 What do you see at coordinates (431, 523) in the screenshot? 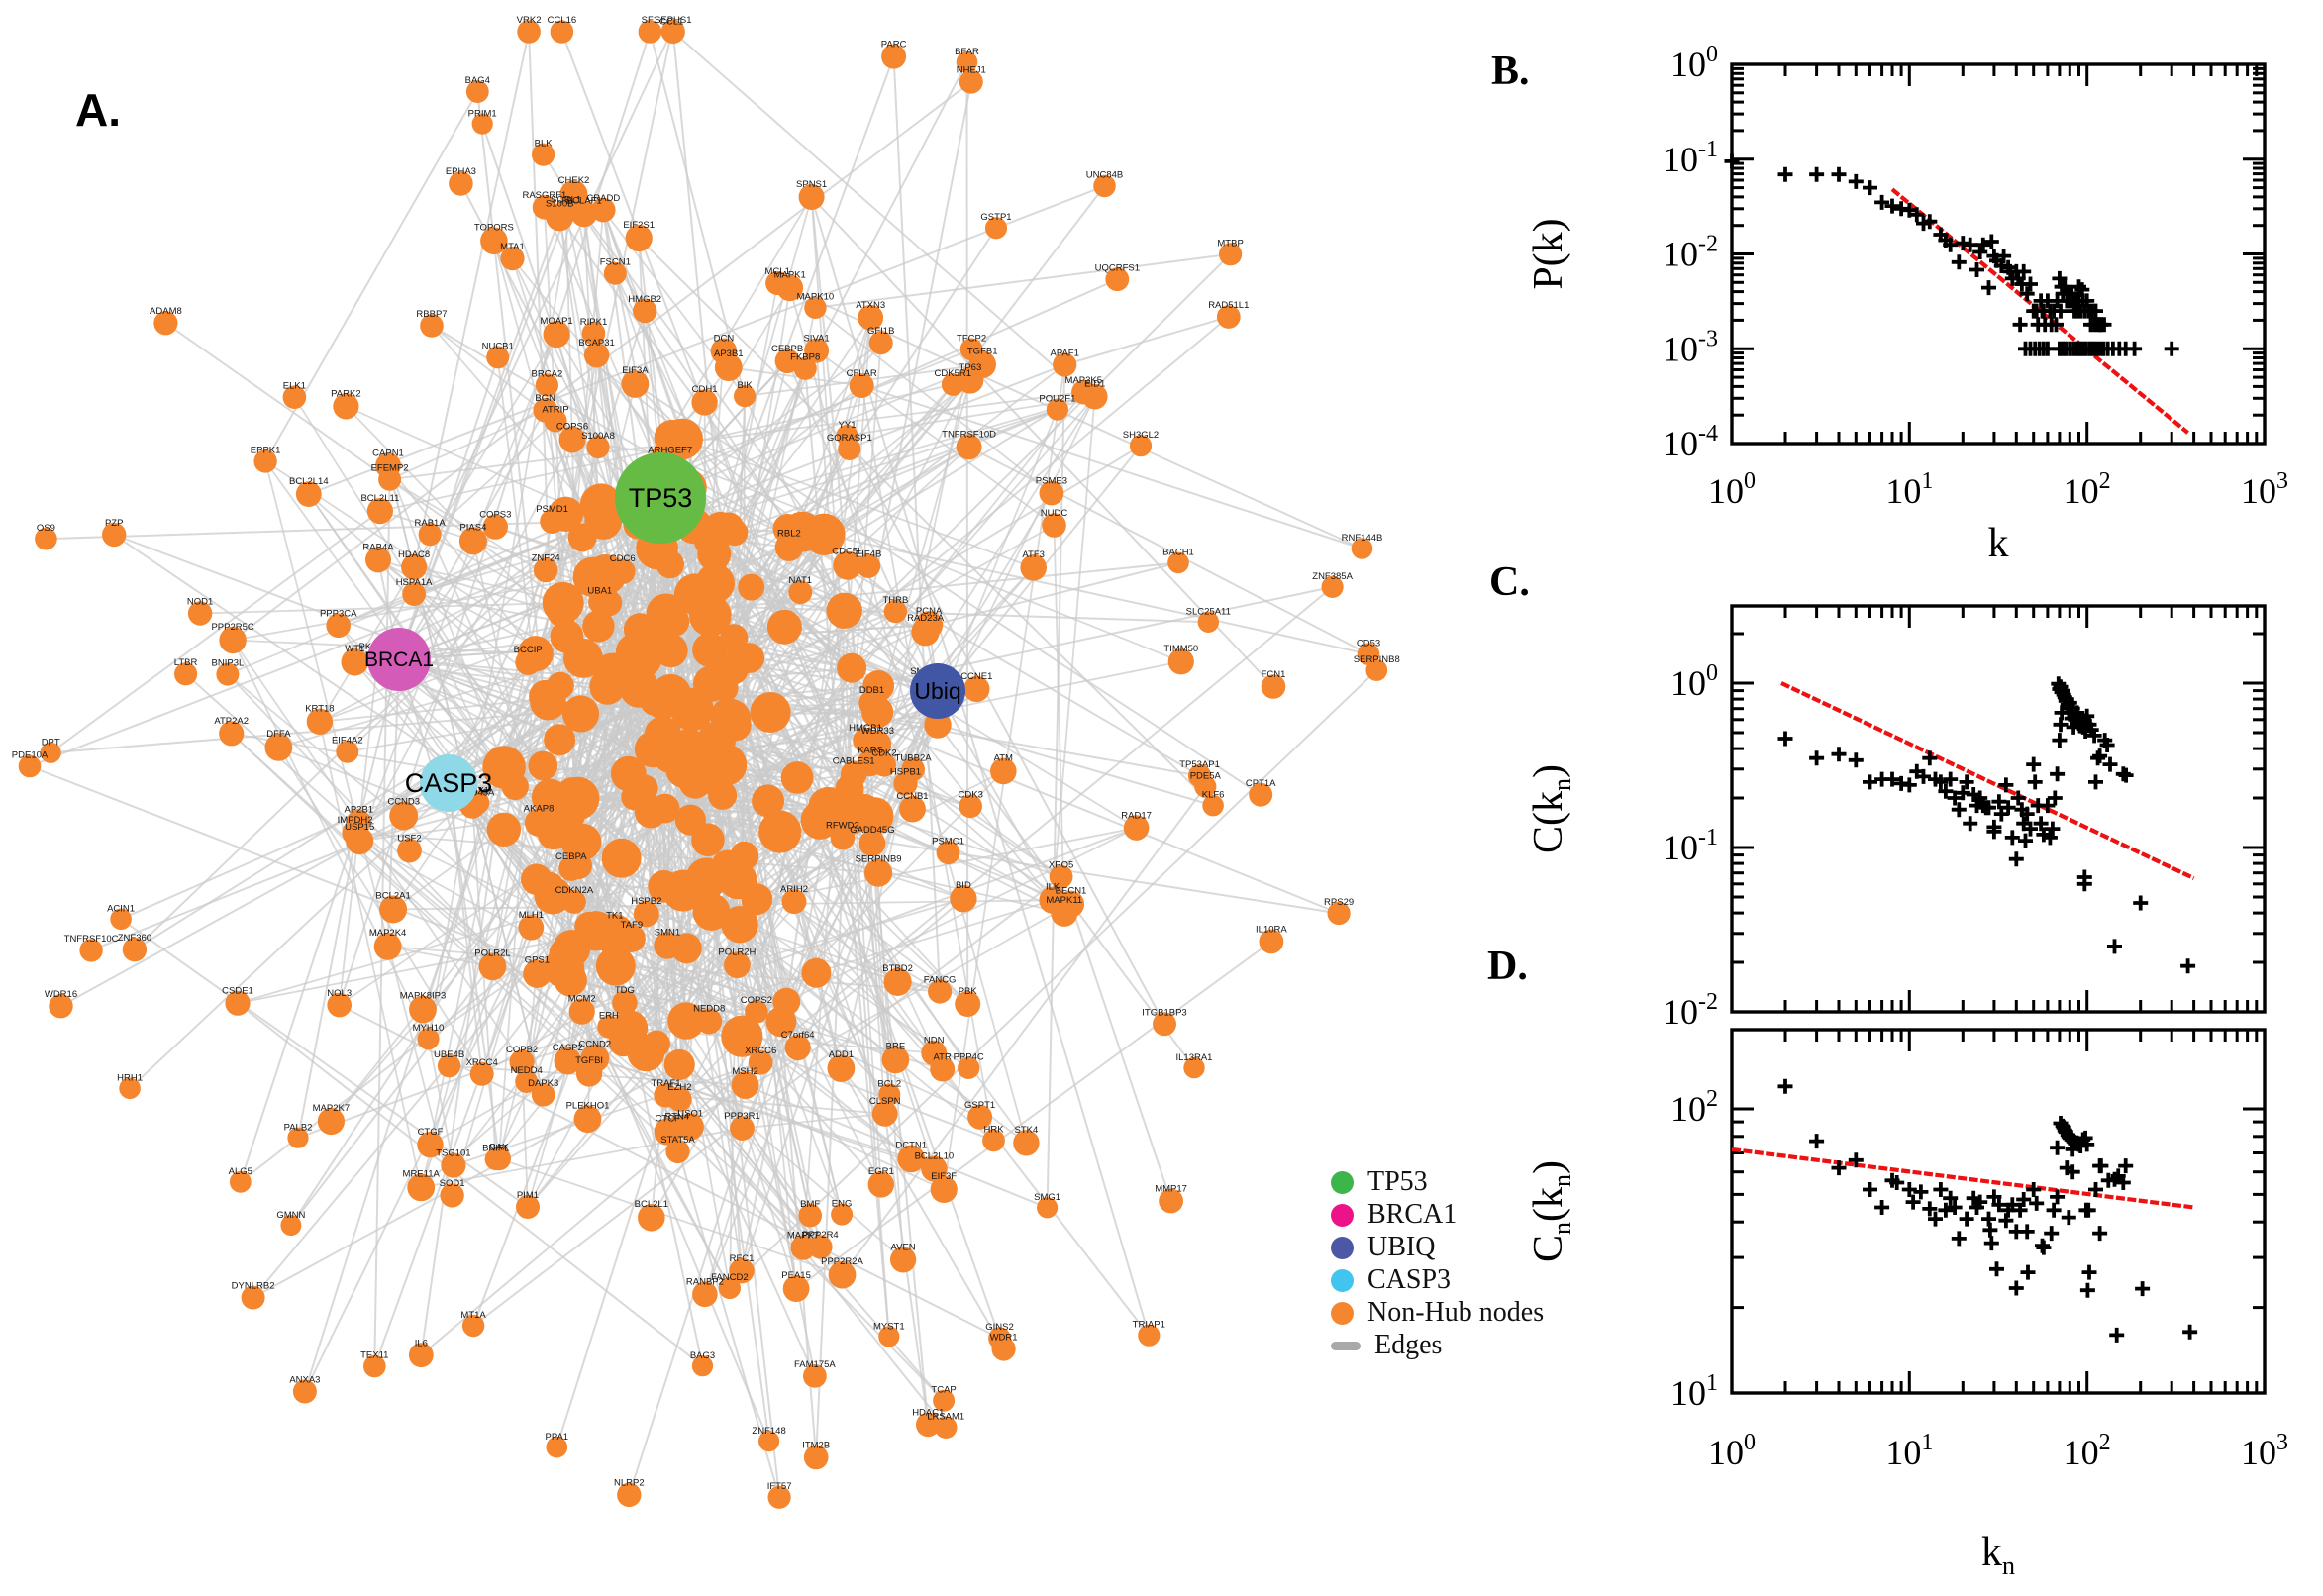
I see `network-node-label: RAB1A` at bounding box center [431, 523].